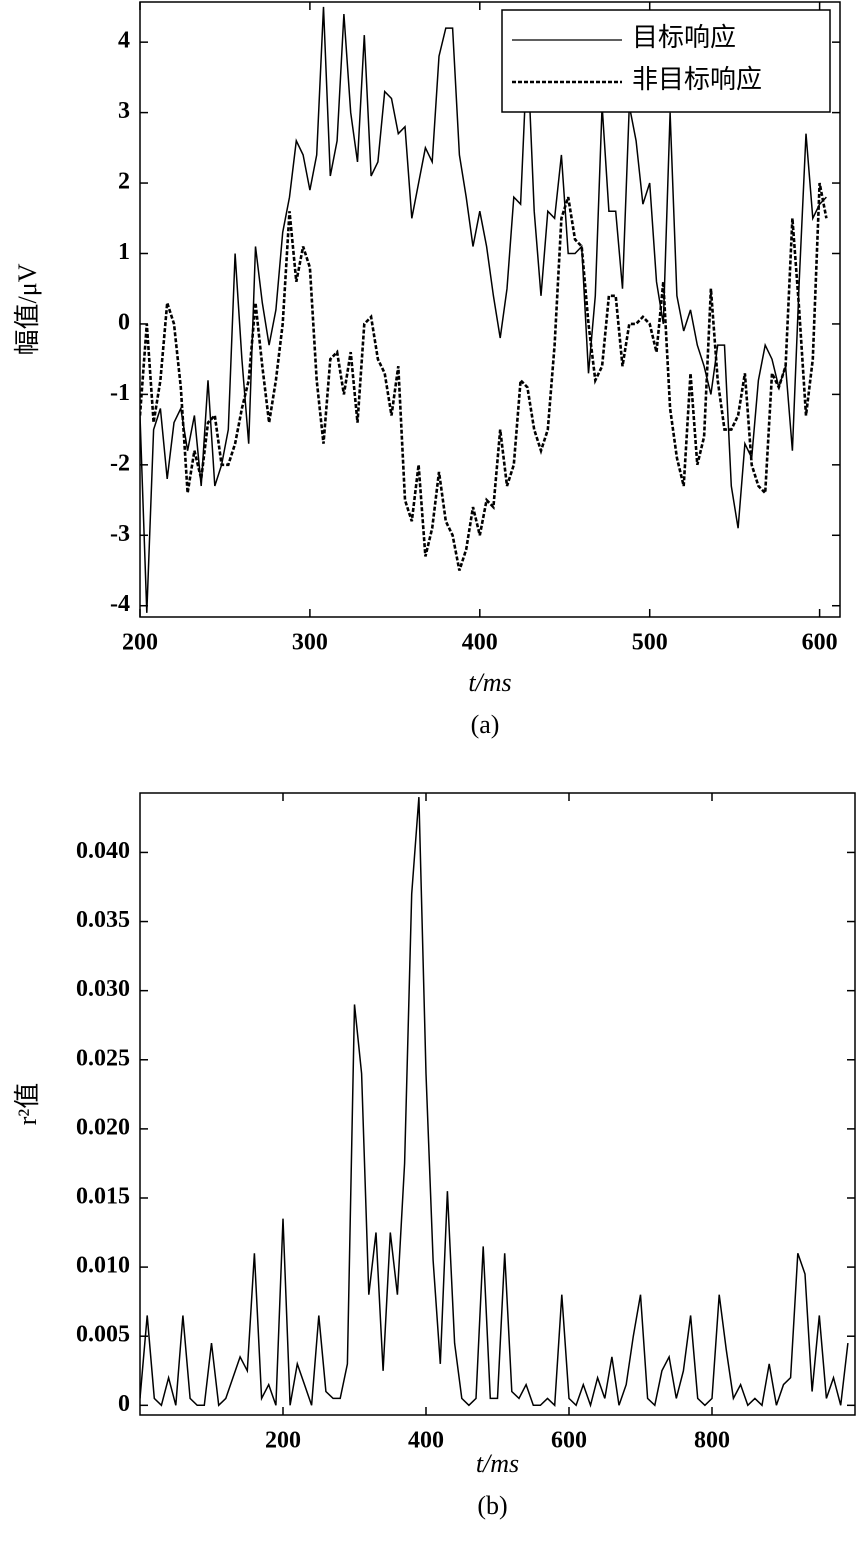 The width and height of the screenshot is (857, 1550). I want to click on x-tick-label: 300, so click(310, 643).